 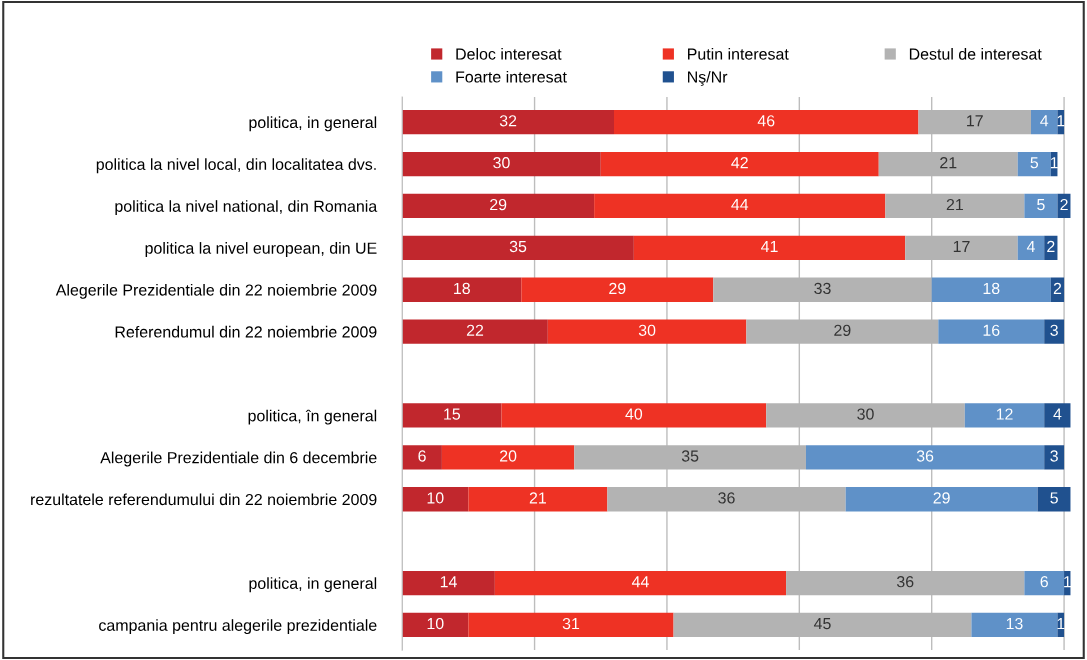 What do you see at coordinates (216, 291) in the screenshot?
I see `y-tick-label: Alegerile Prezidentiale din 22 noiembrie 2009` at bounding box center [216, 291].